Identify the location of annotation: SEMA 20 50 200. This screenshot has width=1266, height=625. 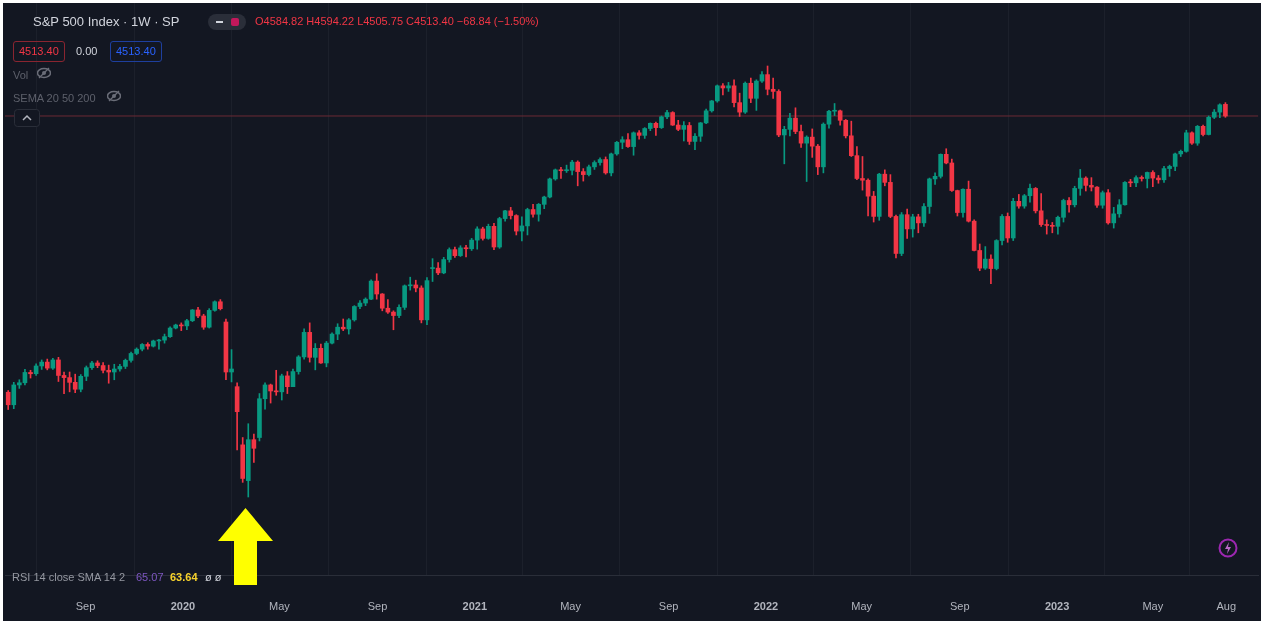
(54, 98).